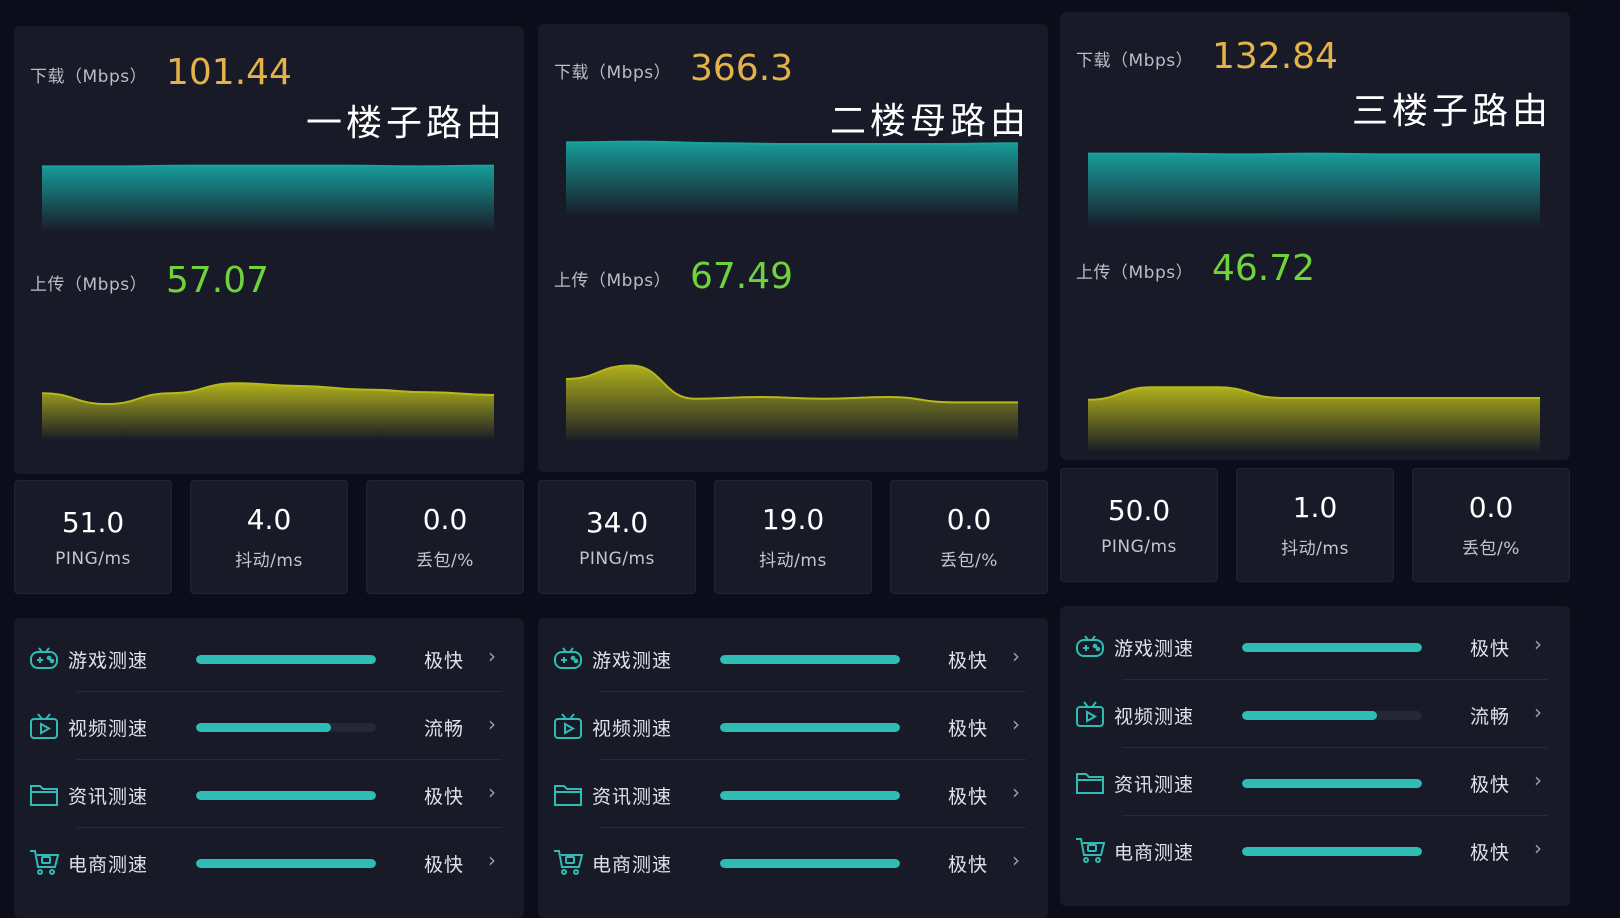  Describe the element at coordinates (793, 561) in the screenshot. I see `stat-label: 抖动/ms` at that location.